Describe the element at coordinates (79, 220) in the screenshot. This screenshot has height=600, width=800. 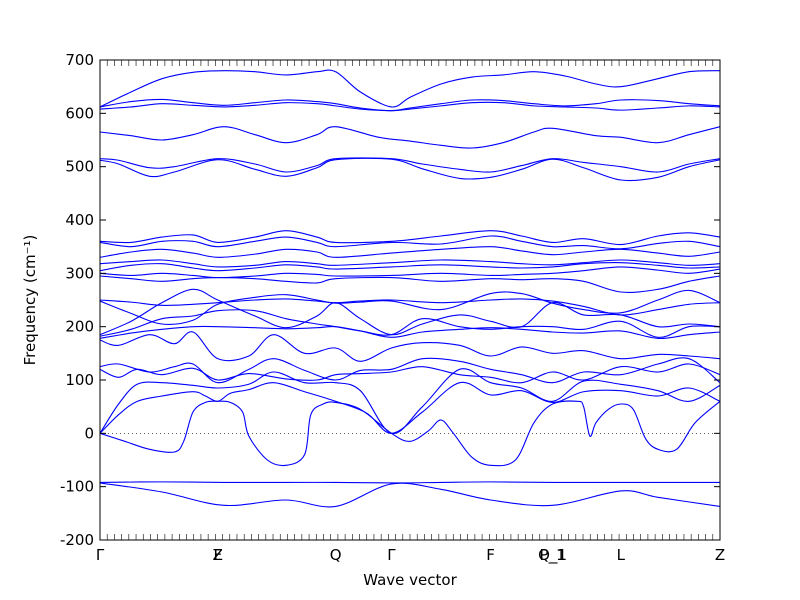
I see `y-tick-label: 400` at that location.